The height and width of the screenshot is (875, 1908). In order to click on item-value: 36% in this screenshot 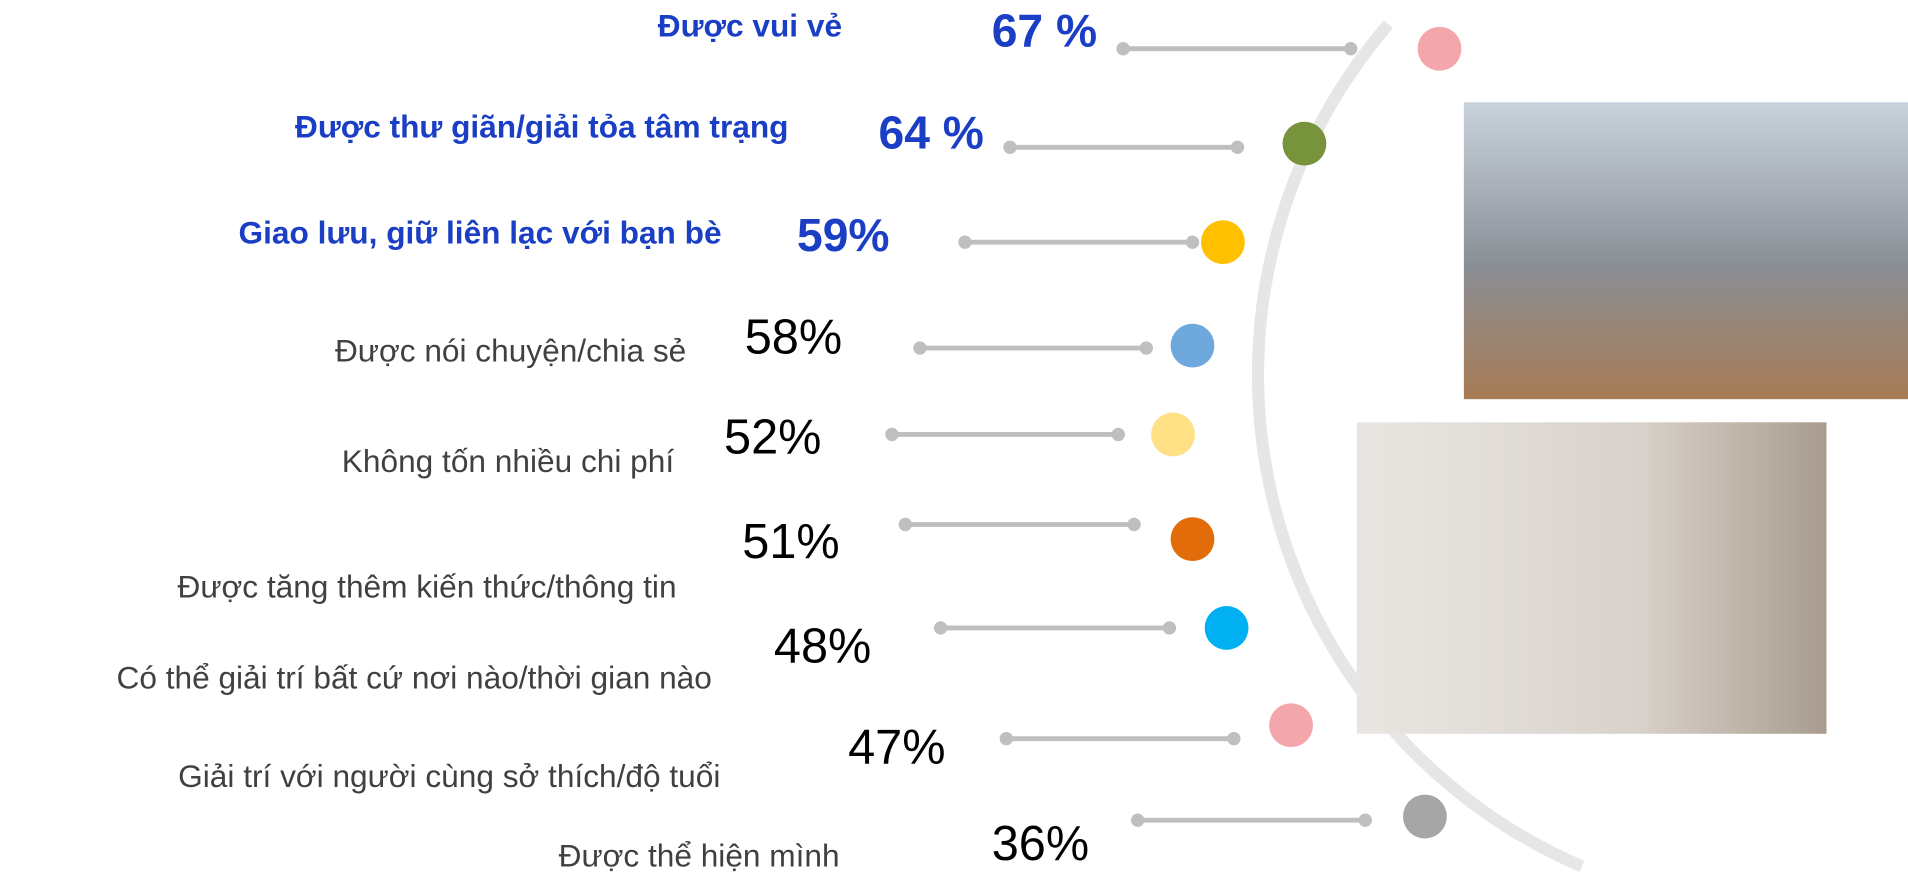, I will do `click(1040, 844)`.